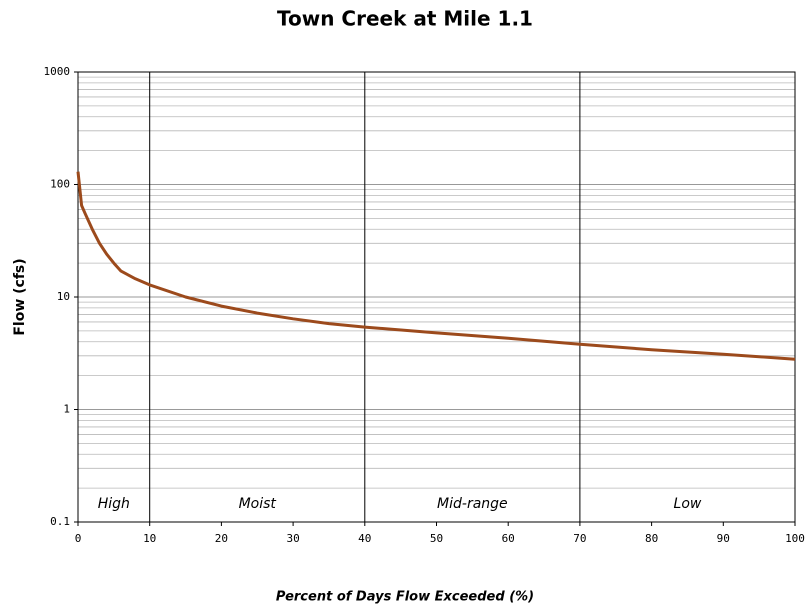 Image resolution: width=810 pixels, height=614 pixels. I want to click on x-tick-label: 30, so click(292, 538).